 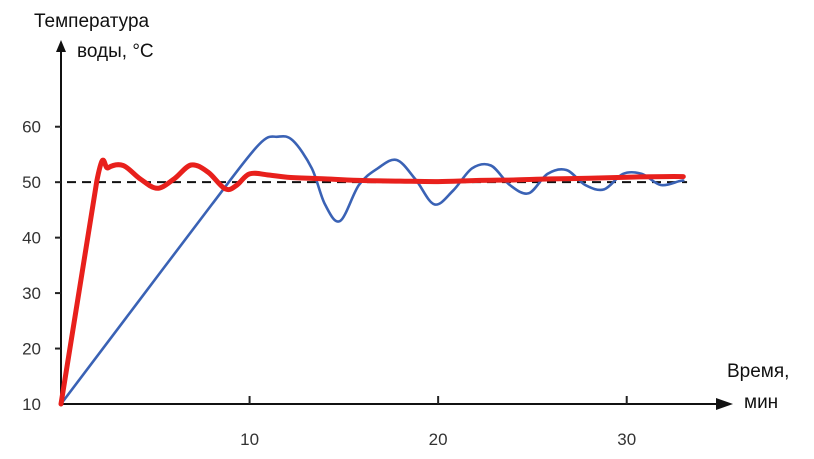 I want to click on y-tick-label: 30, so click(x=31, y=293).